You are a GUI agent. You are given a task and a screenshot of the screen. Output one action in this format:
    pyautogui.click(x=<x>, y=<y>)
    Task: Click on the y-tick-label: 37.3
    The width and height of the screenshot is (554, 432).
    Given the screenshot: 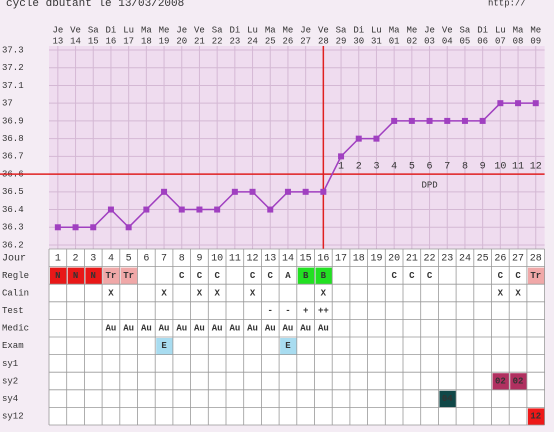 What is the action you would take?
    pyautogui.click(x=13, y=50)
    